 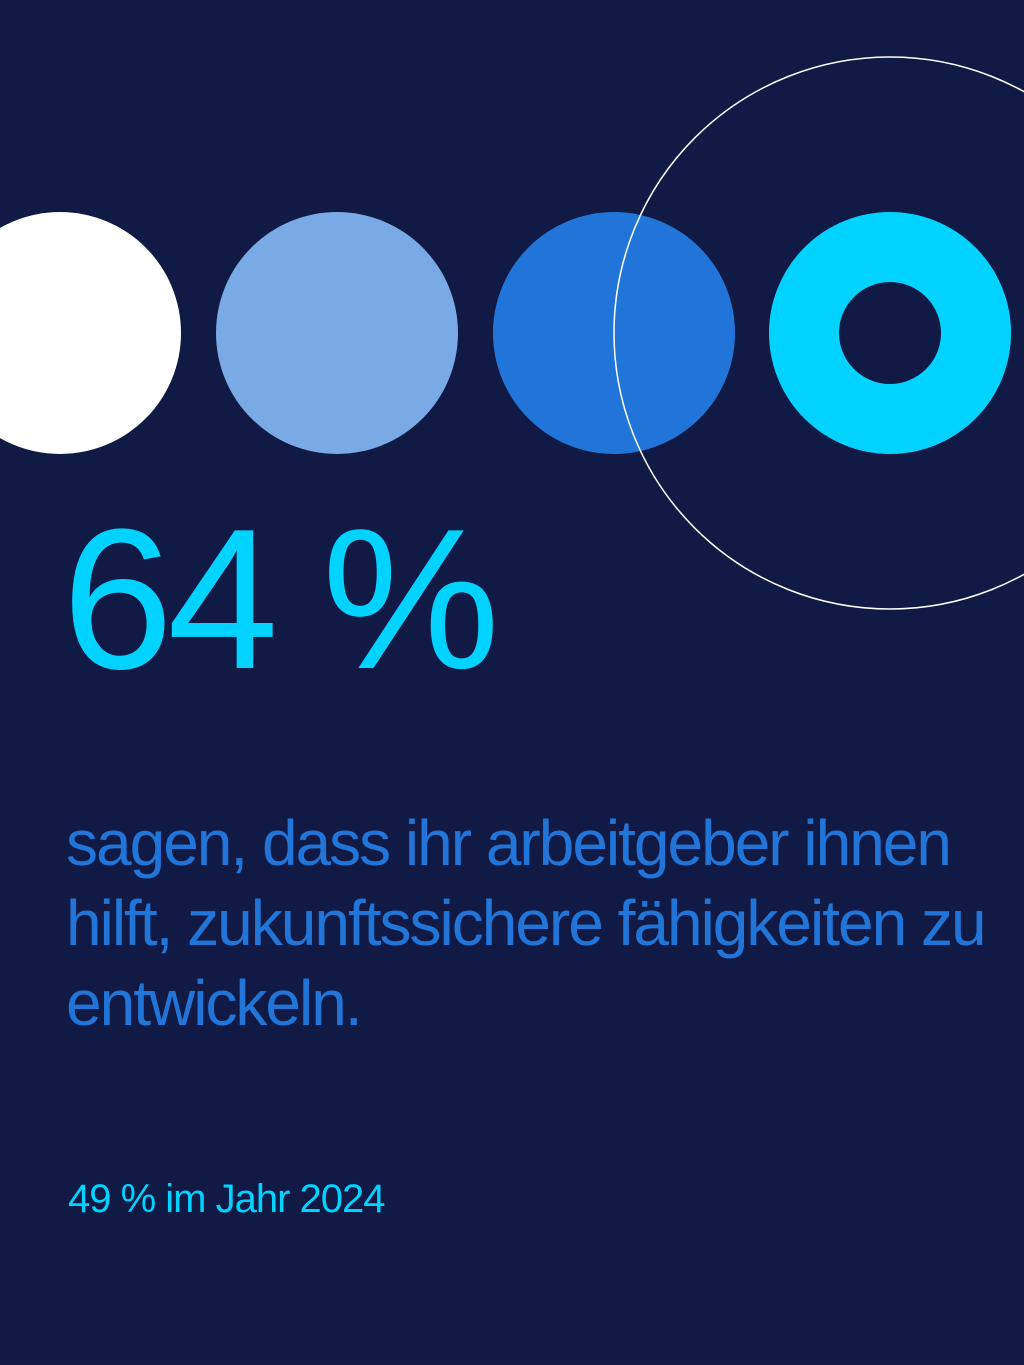 What do you see at coordinates (227, 1199) in the screenshot?
I see `previous-year-note: 49 % im Jahr 2024` at bounding box center [227, 1199].